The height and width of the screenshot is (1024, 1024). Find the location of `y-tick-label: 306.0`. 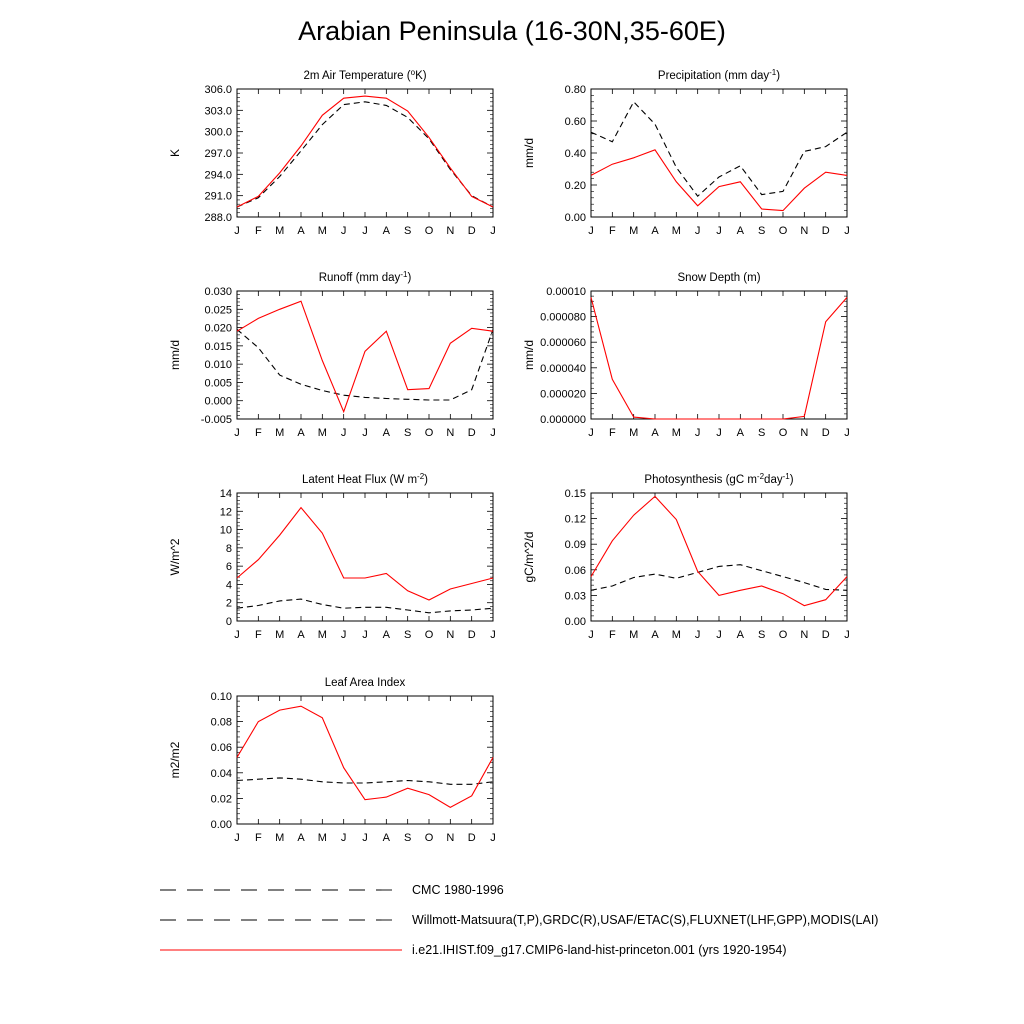

y-tick-label: 306.0 is located at coordinates (218, 90).